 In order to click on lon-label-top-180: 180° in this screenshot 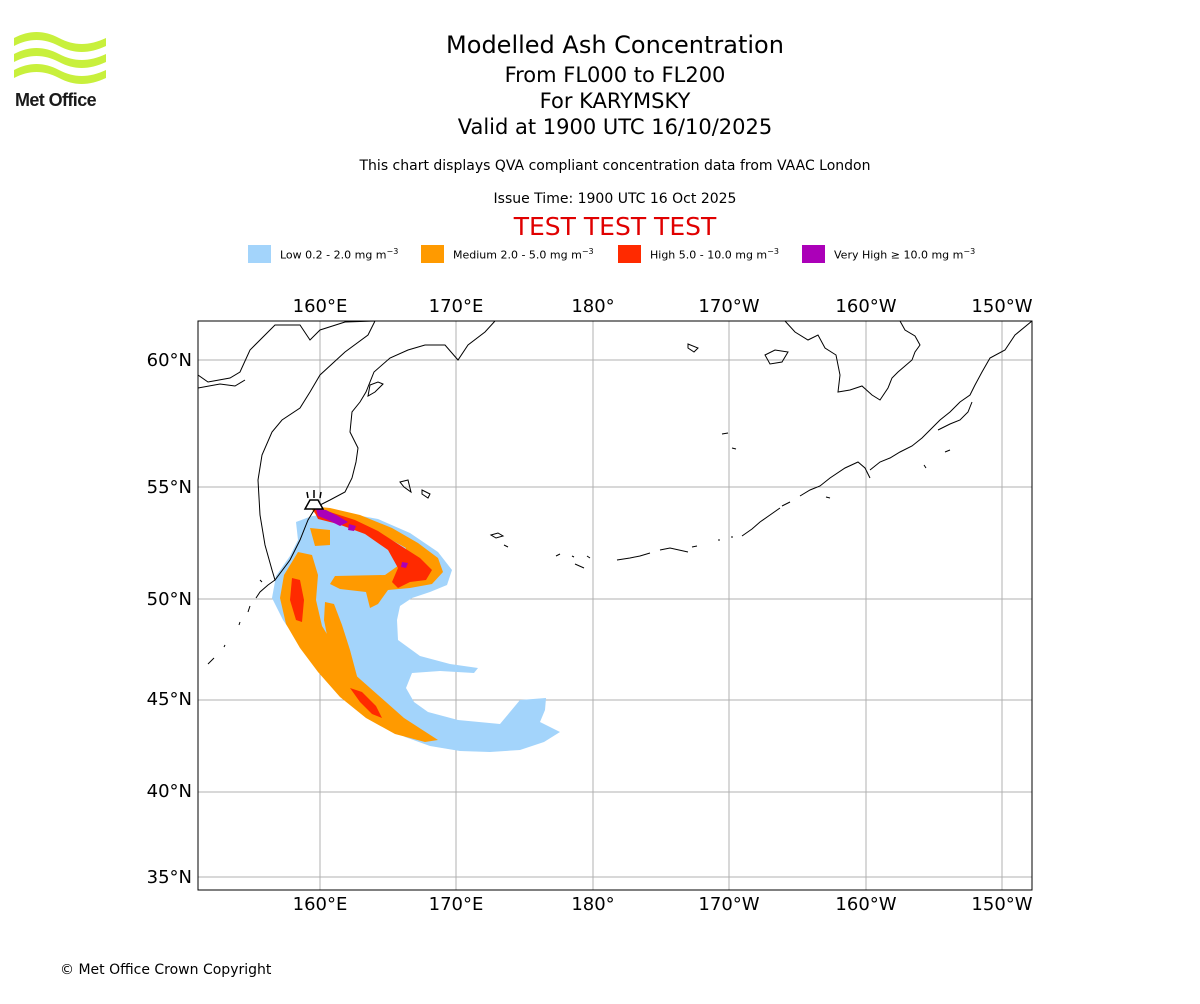, I will do `click(592, 306)`.